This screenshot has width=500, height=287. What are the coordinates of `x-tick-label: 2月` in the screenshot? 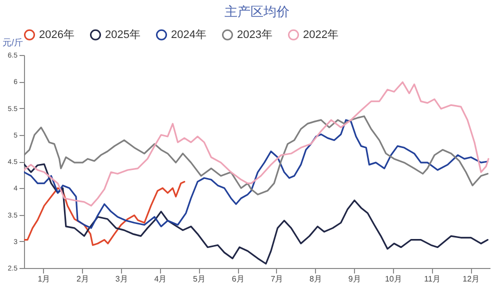 It's located at (82, 279).